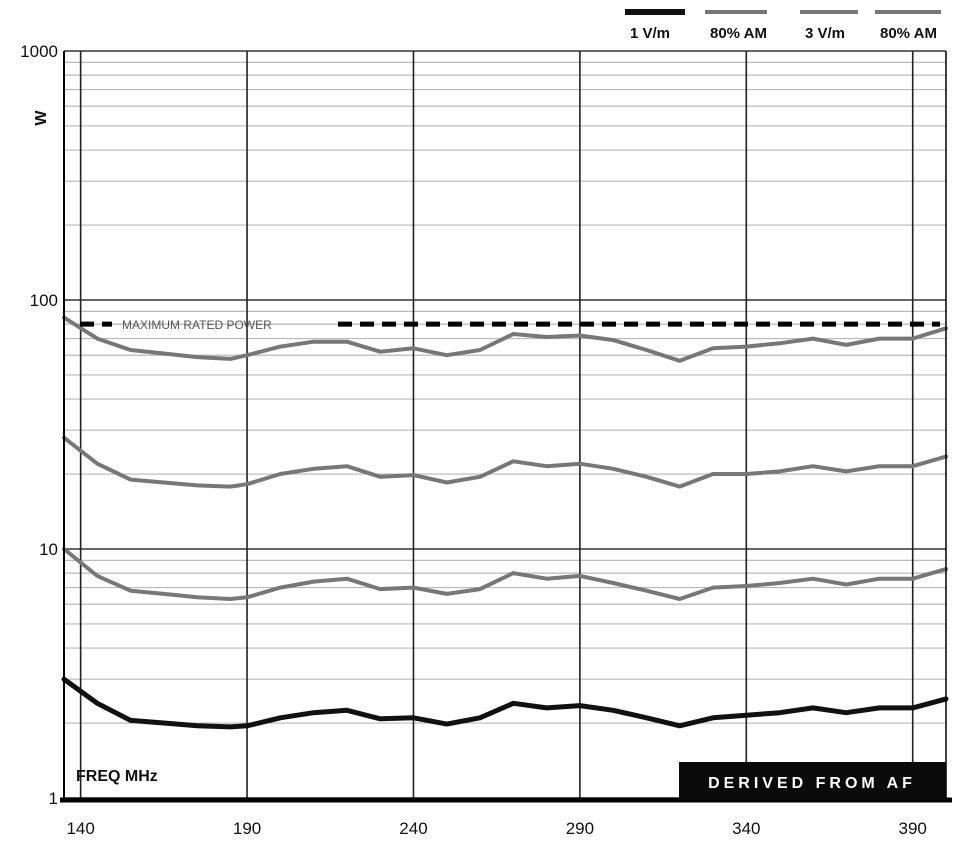 The image size is (959, 846). What do you see at coordinates (746, 828) in the screenshot?
I see `x-tick-label: 340` at bounding box center [746, 828].